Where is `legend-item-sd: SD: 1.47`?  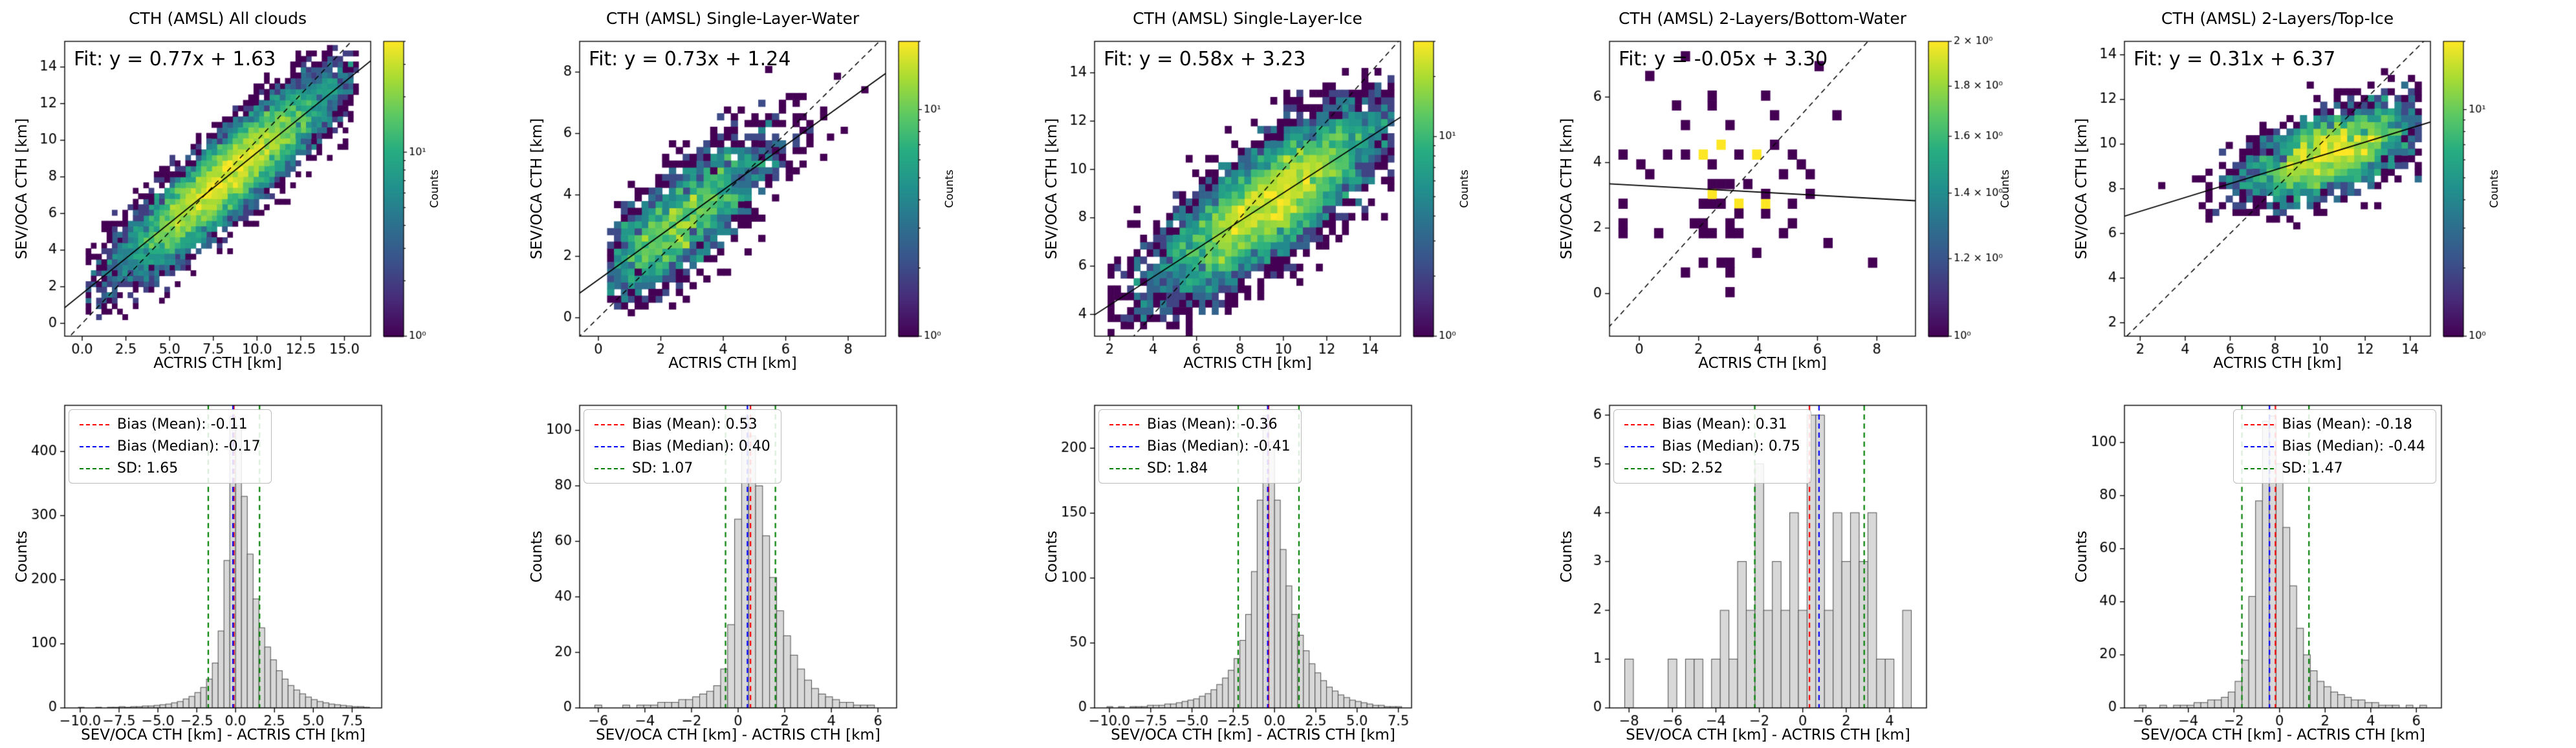
legend-item-sd: SD: 1.47 is located at coordinates (2334, 468).